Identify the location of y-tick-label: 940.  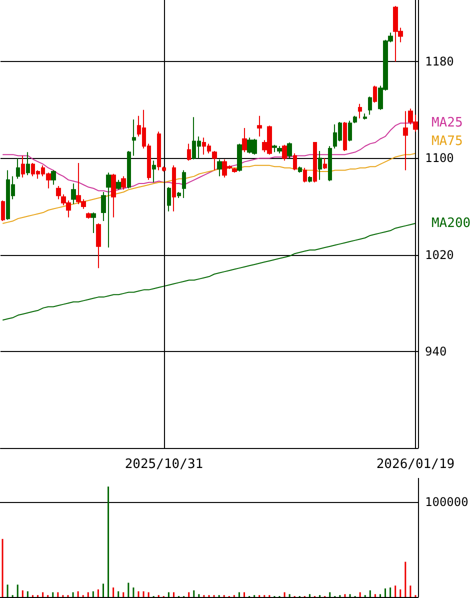
(436, 351).